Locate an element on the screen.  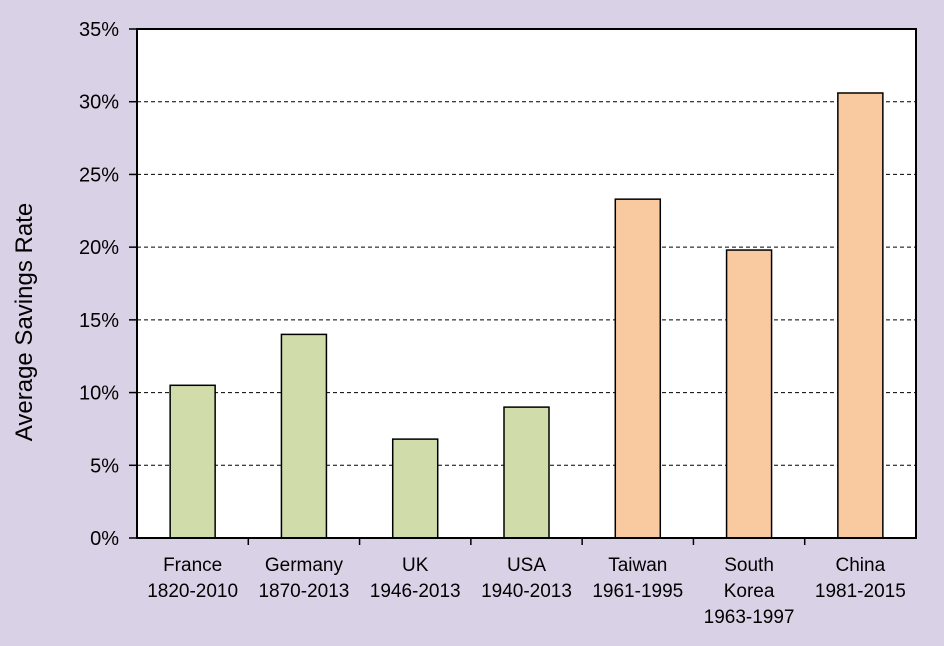
x-category-label-line: USA is located at coordinates (526, 565).